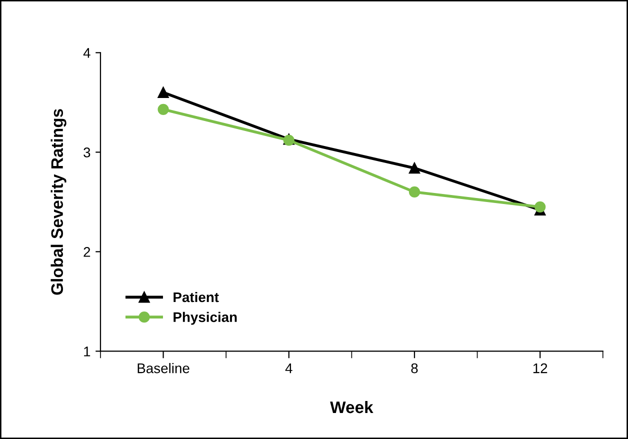 The height and width of the screenshot is (439, 628). What do you see at coordinates (205, 318) in the screenshot?
I see `legend-label: Physician` at bounding box center [205, 318].